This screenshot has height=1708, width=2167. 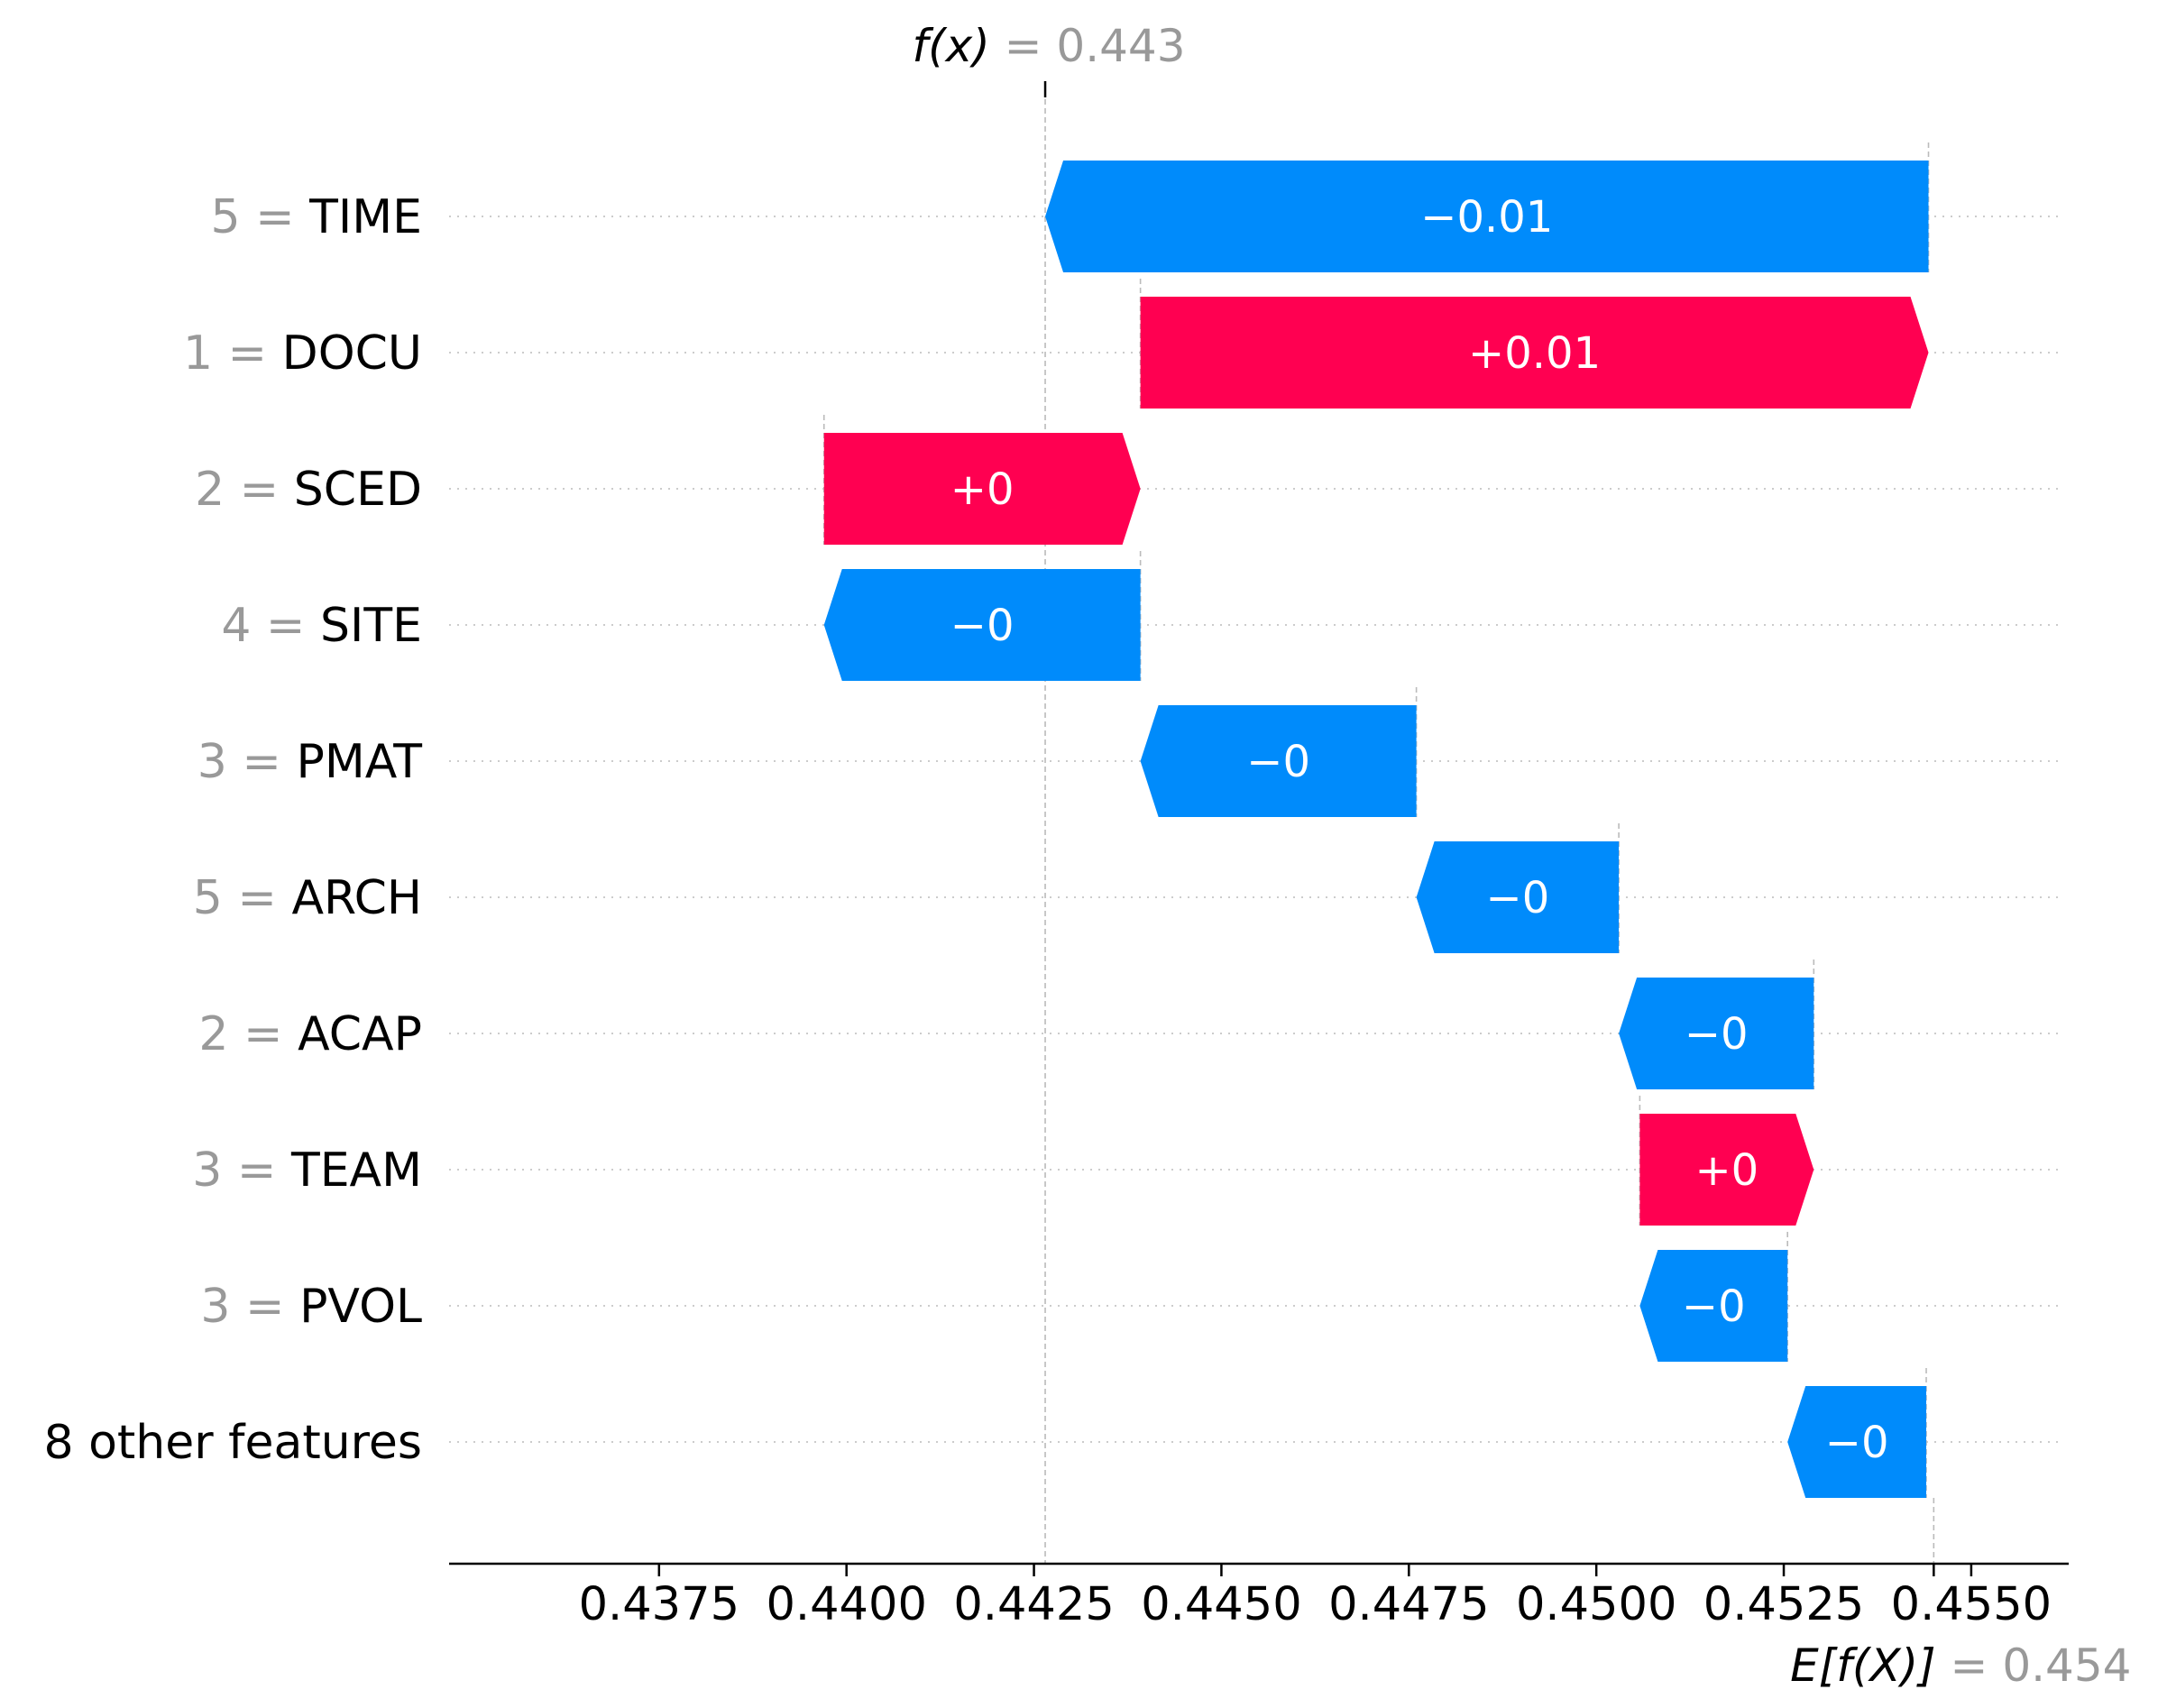 I want to click on bar-time, so click(x=1487, y=216).